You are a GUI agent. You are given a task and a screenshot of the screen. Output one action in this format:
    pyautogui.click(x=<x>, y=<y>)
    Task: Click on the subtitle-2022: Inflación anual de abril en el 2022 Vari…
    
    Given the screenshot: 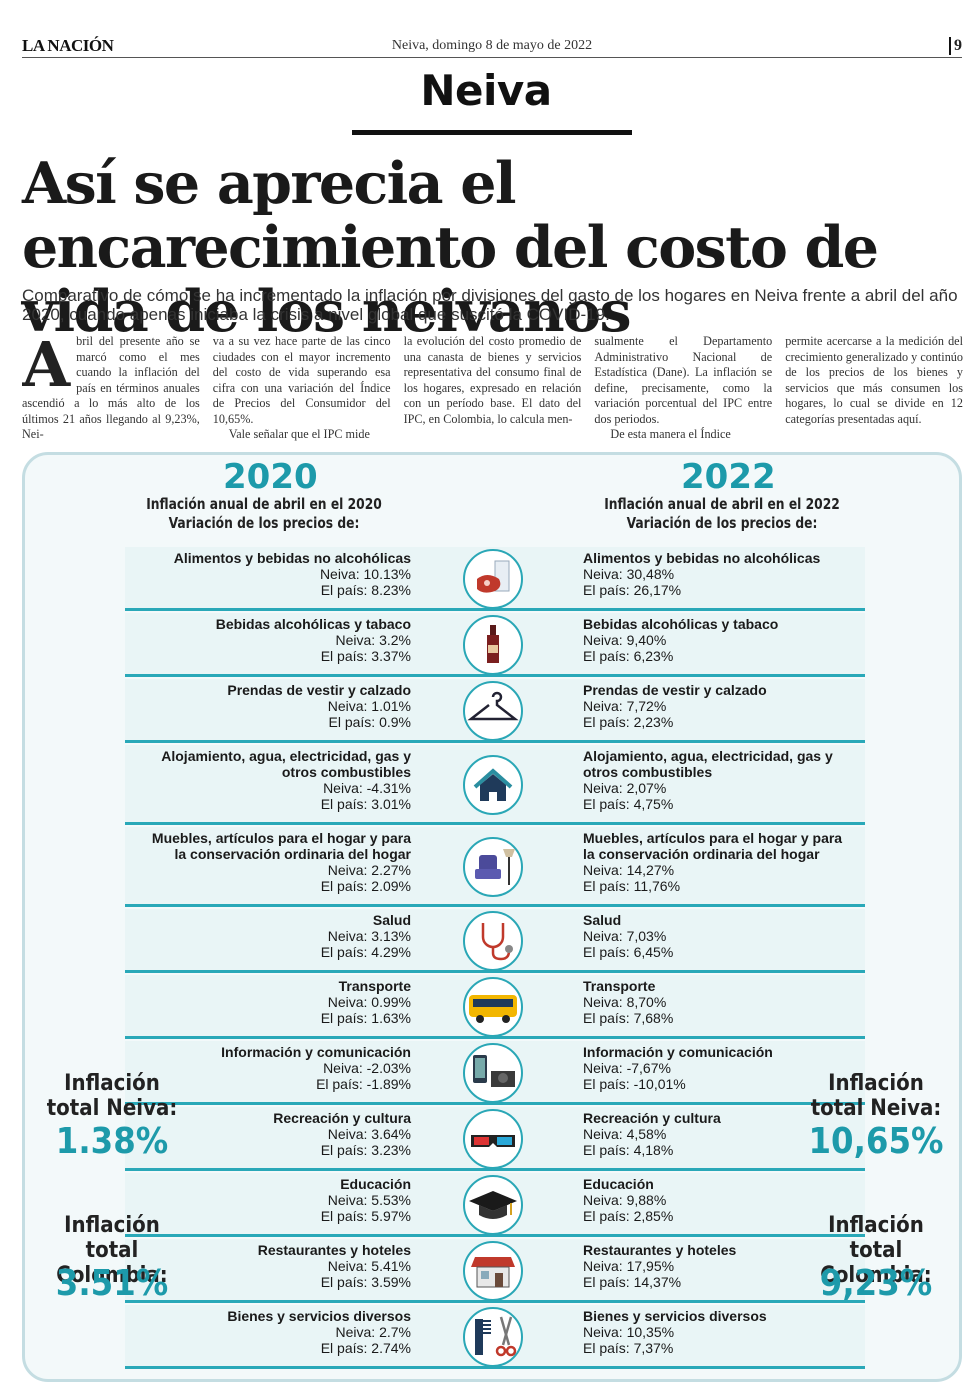 What is the action you would take?
    pyautogui.click(x=722, y=513)
    